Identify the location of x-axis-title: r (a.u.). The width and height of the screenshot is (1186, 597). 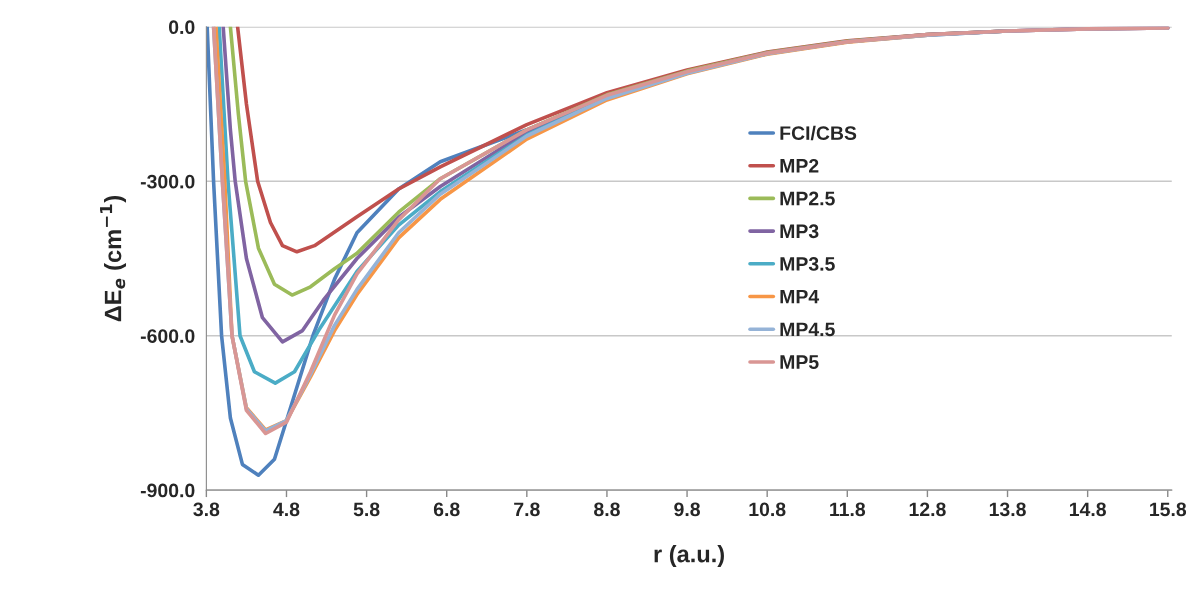
(689, 556).